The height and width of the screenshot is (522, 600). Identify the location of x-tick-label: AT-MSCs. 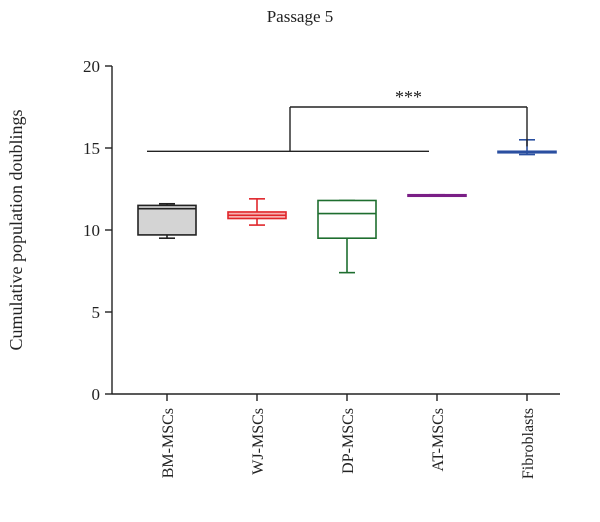
(438, 439).